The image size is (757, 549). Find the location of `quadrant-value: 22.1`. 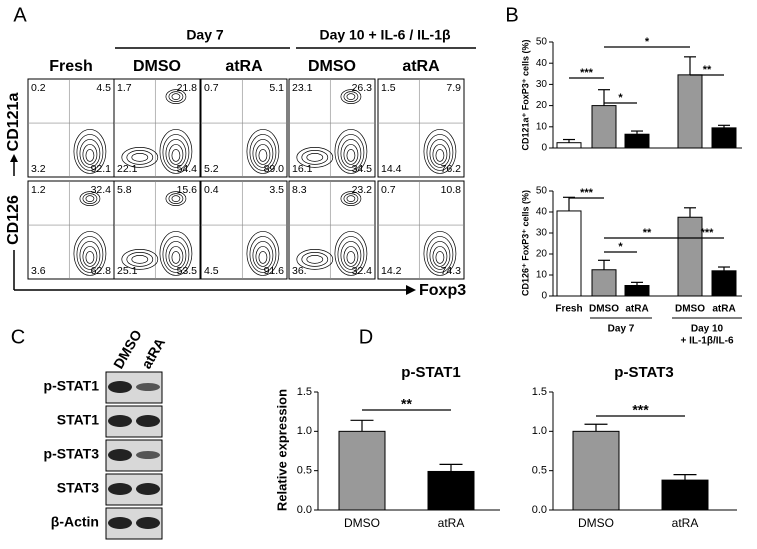

quadrant-value: 22.1 is located at coordinates (127, 169).